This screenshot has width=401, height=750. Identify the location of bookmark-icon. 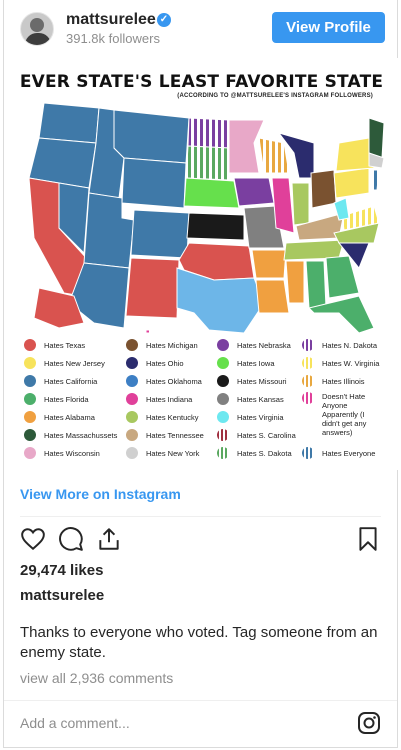
(368, 539).